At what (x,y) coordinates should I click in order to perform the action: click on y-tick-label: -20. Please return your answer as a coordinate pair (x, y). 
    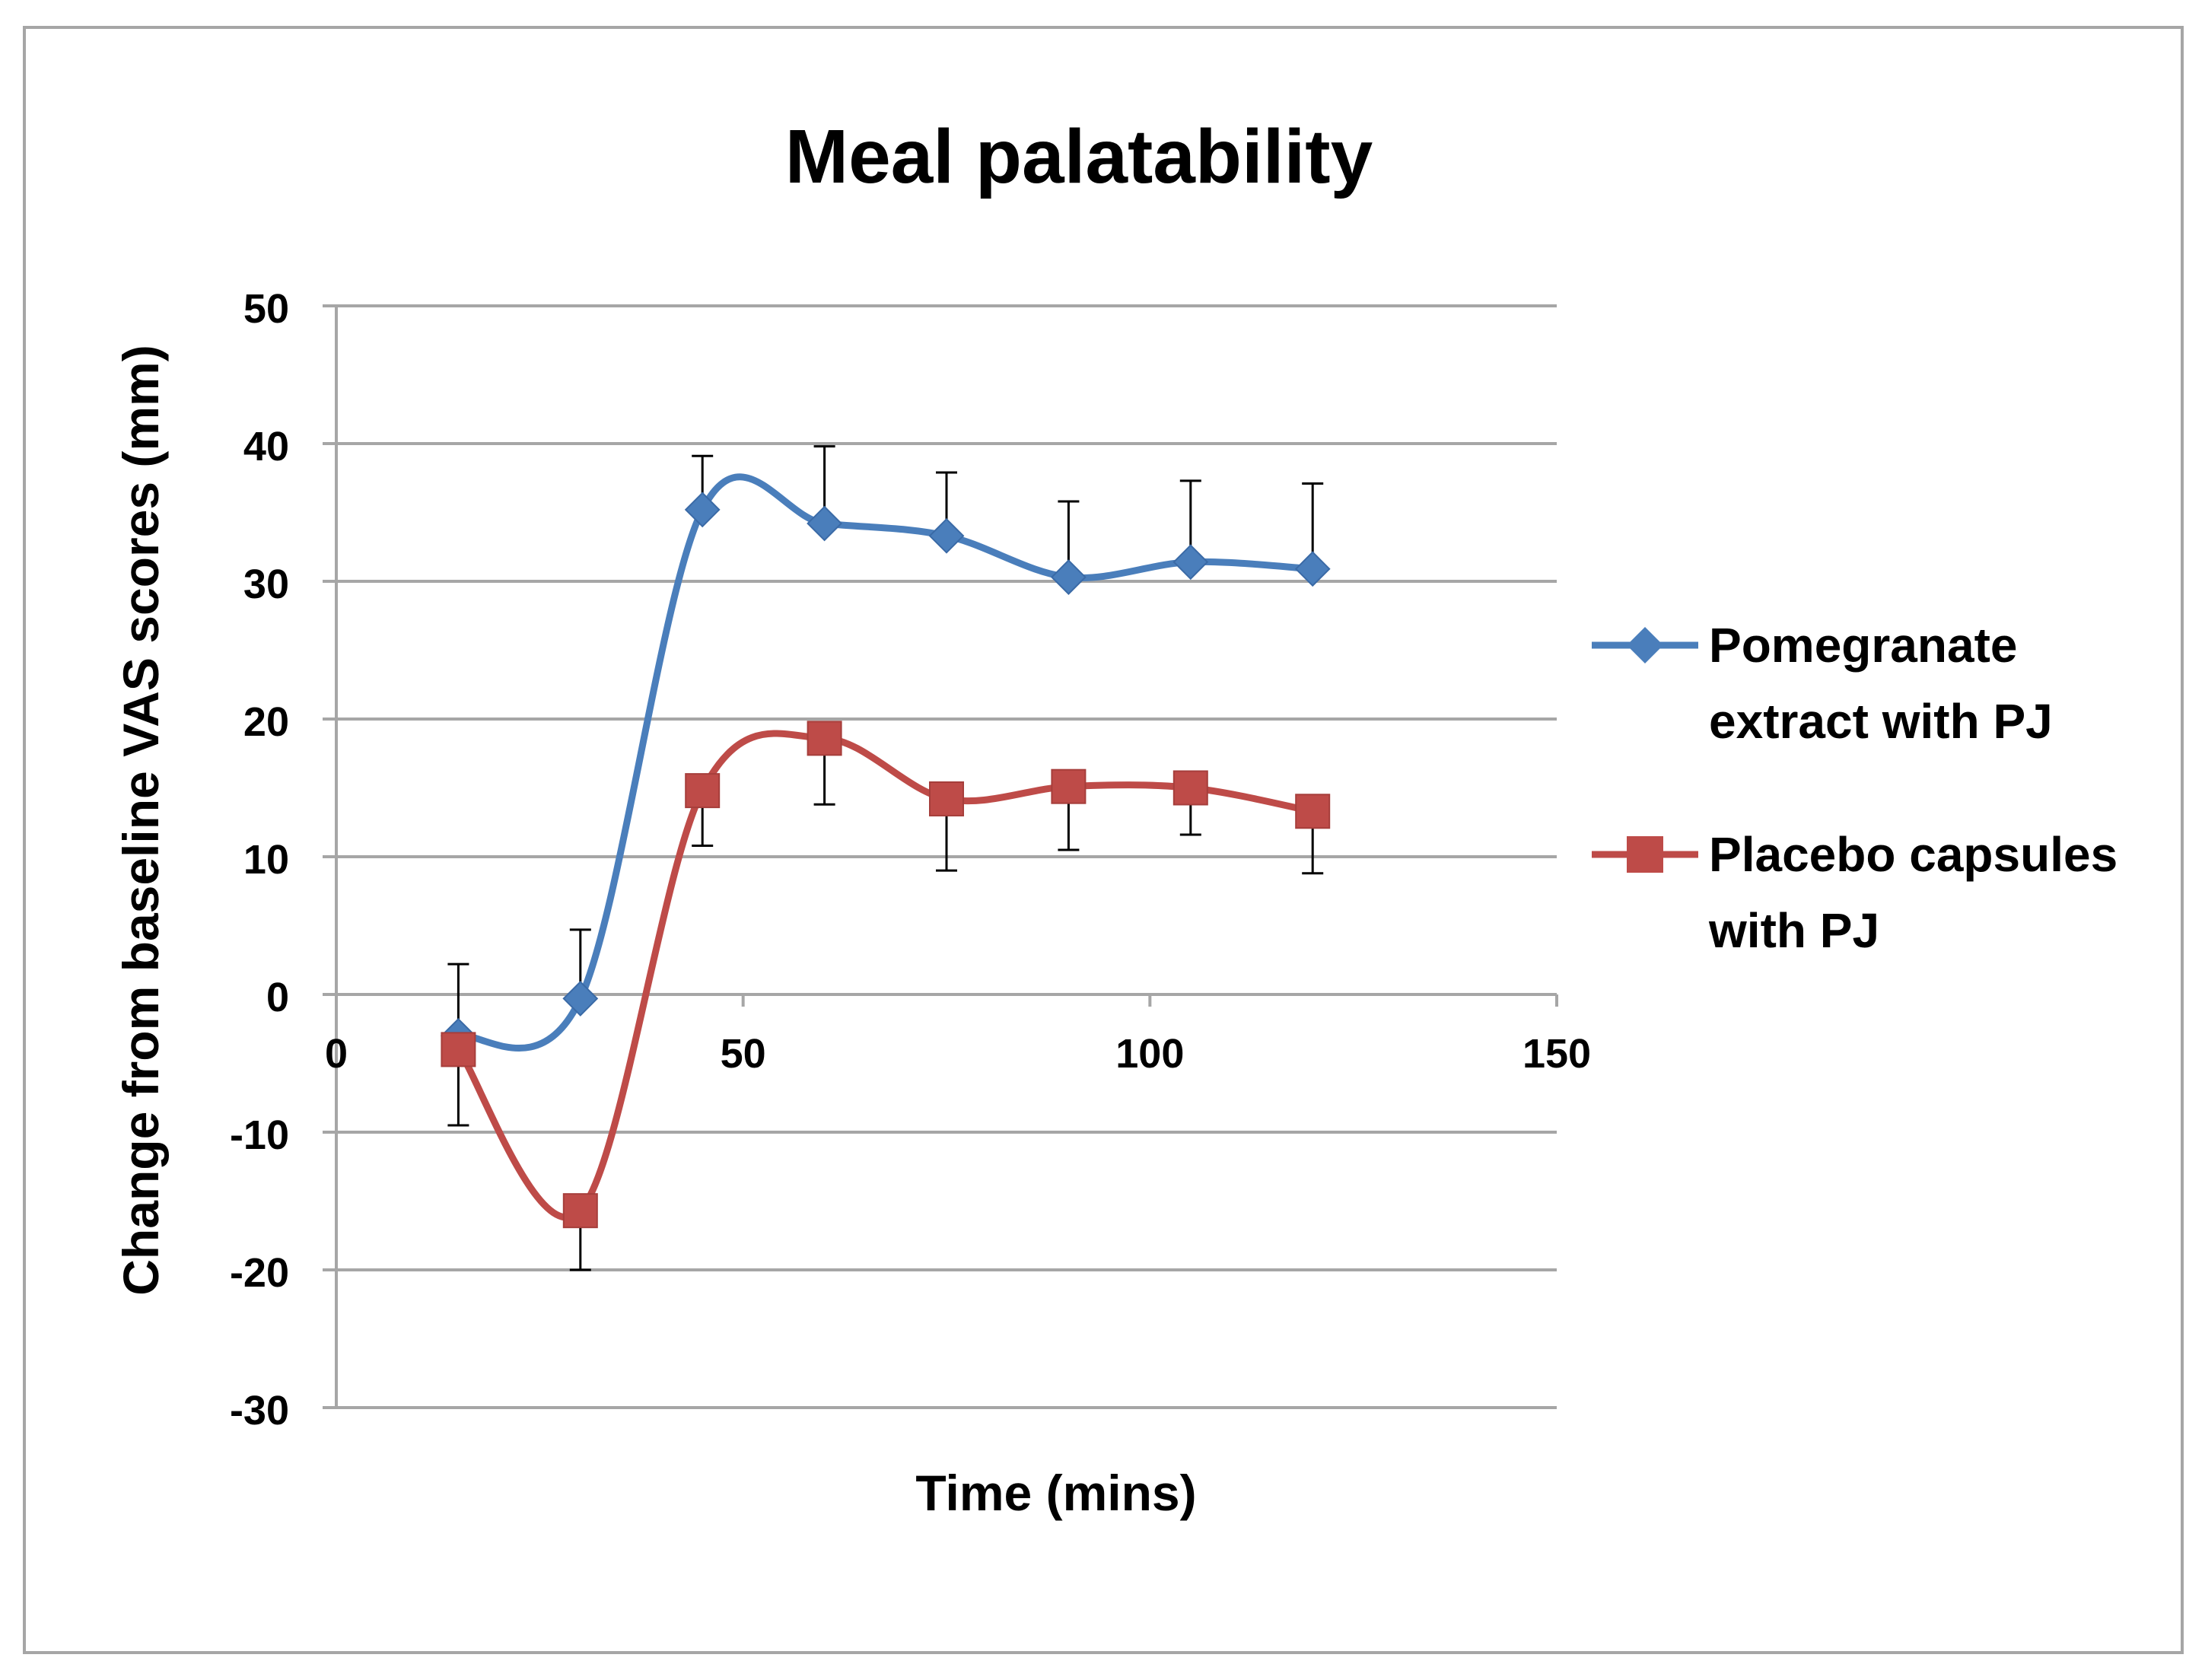
    Looking at the image, I should click on (260, 1273).